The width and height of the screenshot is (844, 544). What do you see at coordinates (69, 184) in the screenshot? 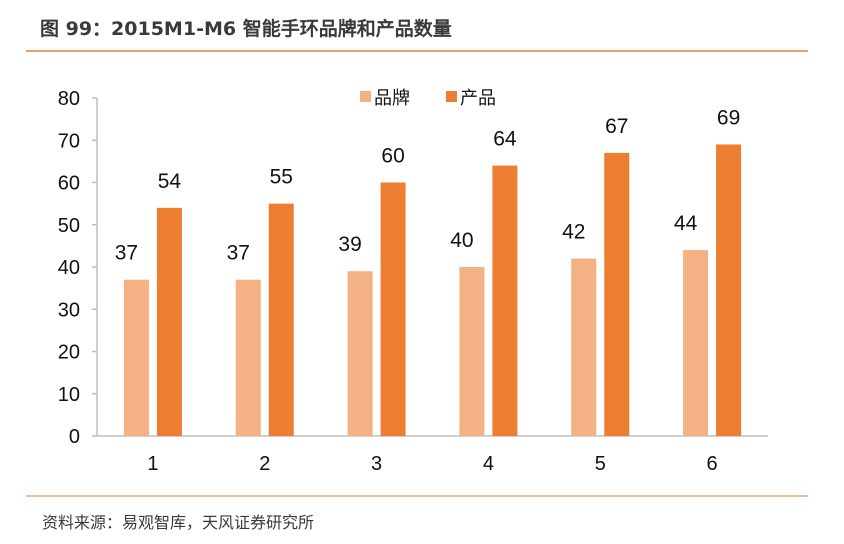
I see `y-tick-label: 60` at bounding box center [69, 184].